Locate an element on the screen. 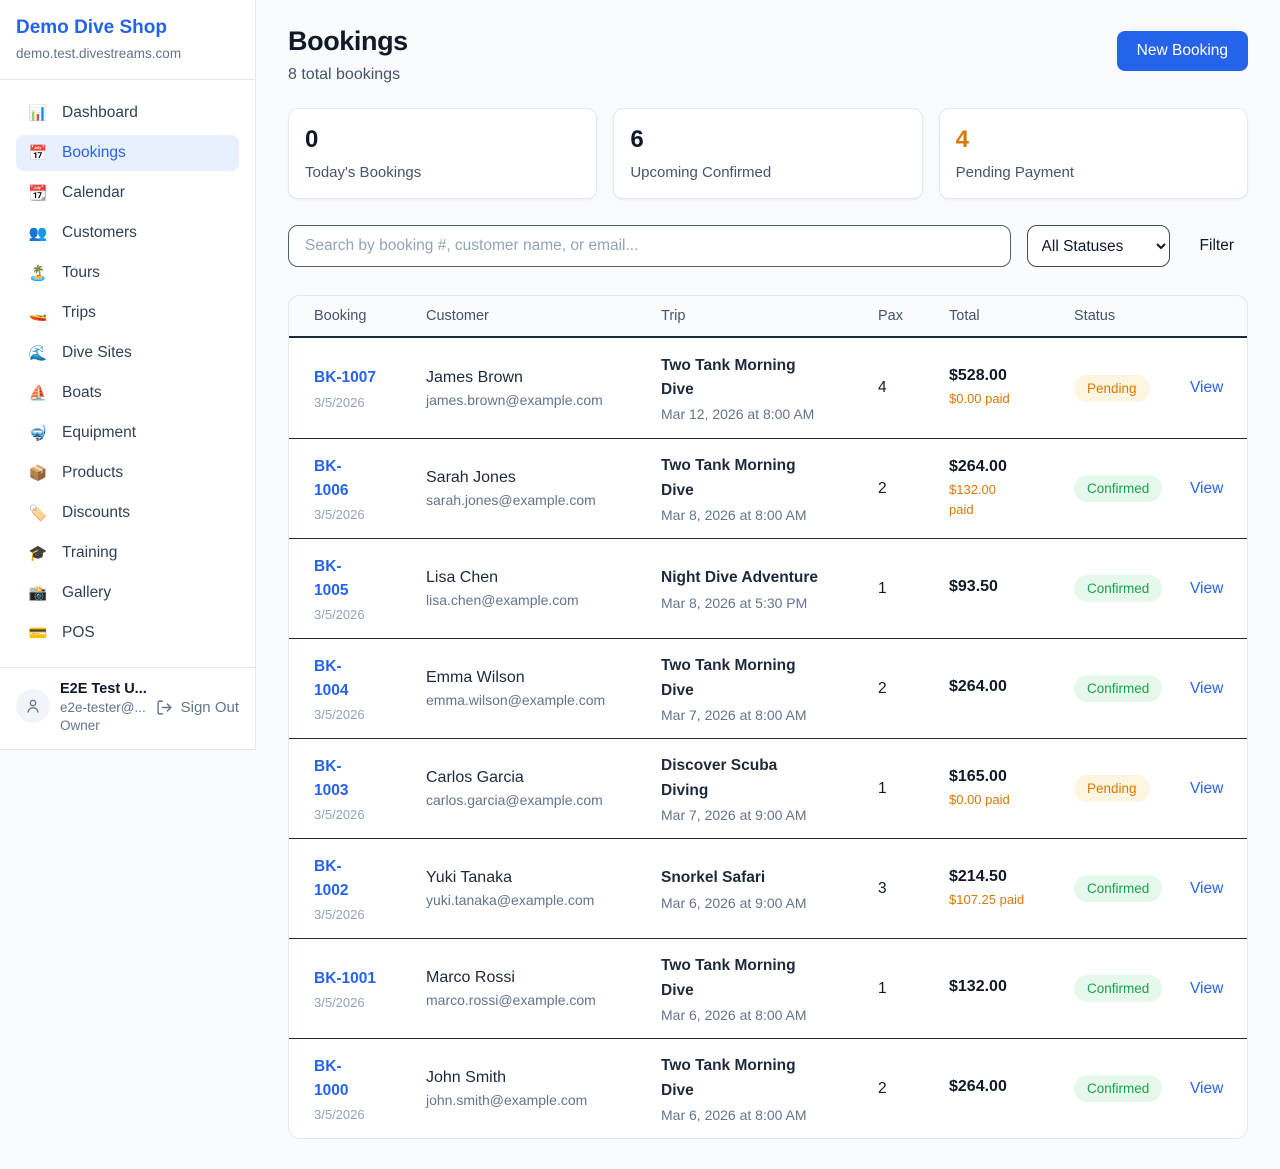 This screenshot has width=1280, height=1169. total-cell: $93.50 is located at coordinates (1011, 589).